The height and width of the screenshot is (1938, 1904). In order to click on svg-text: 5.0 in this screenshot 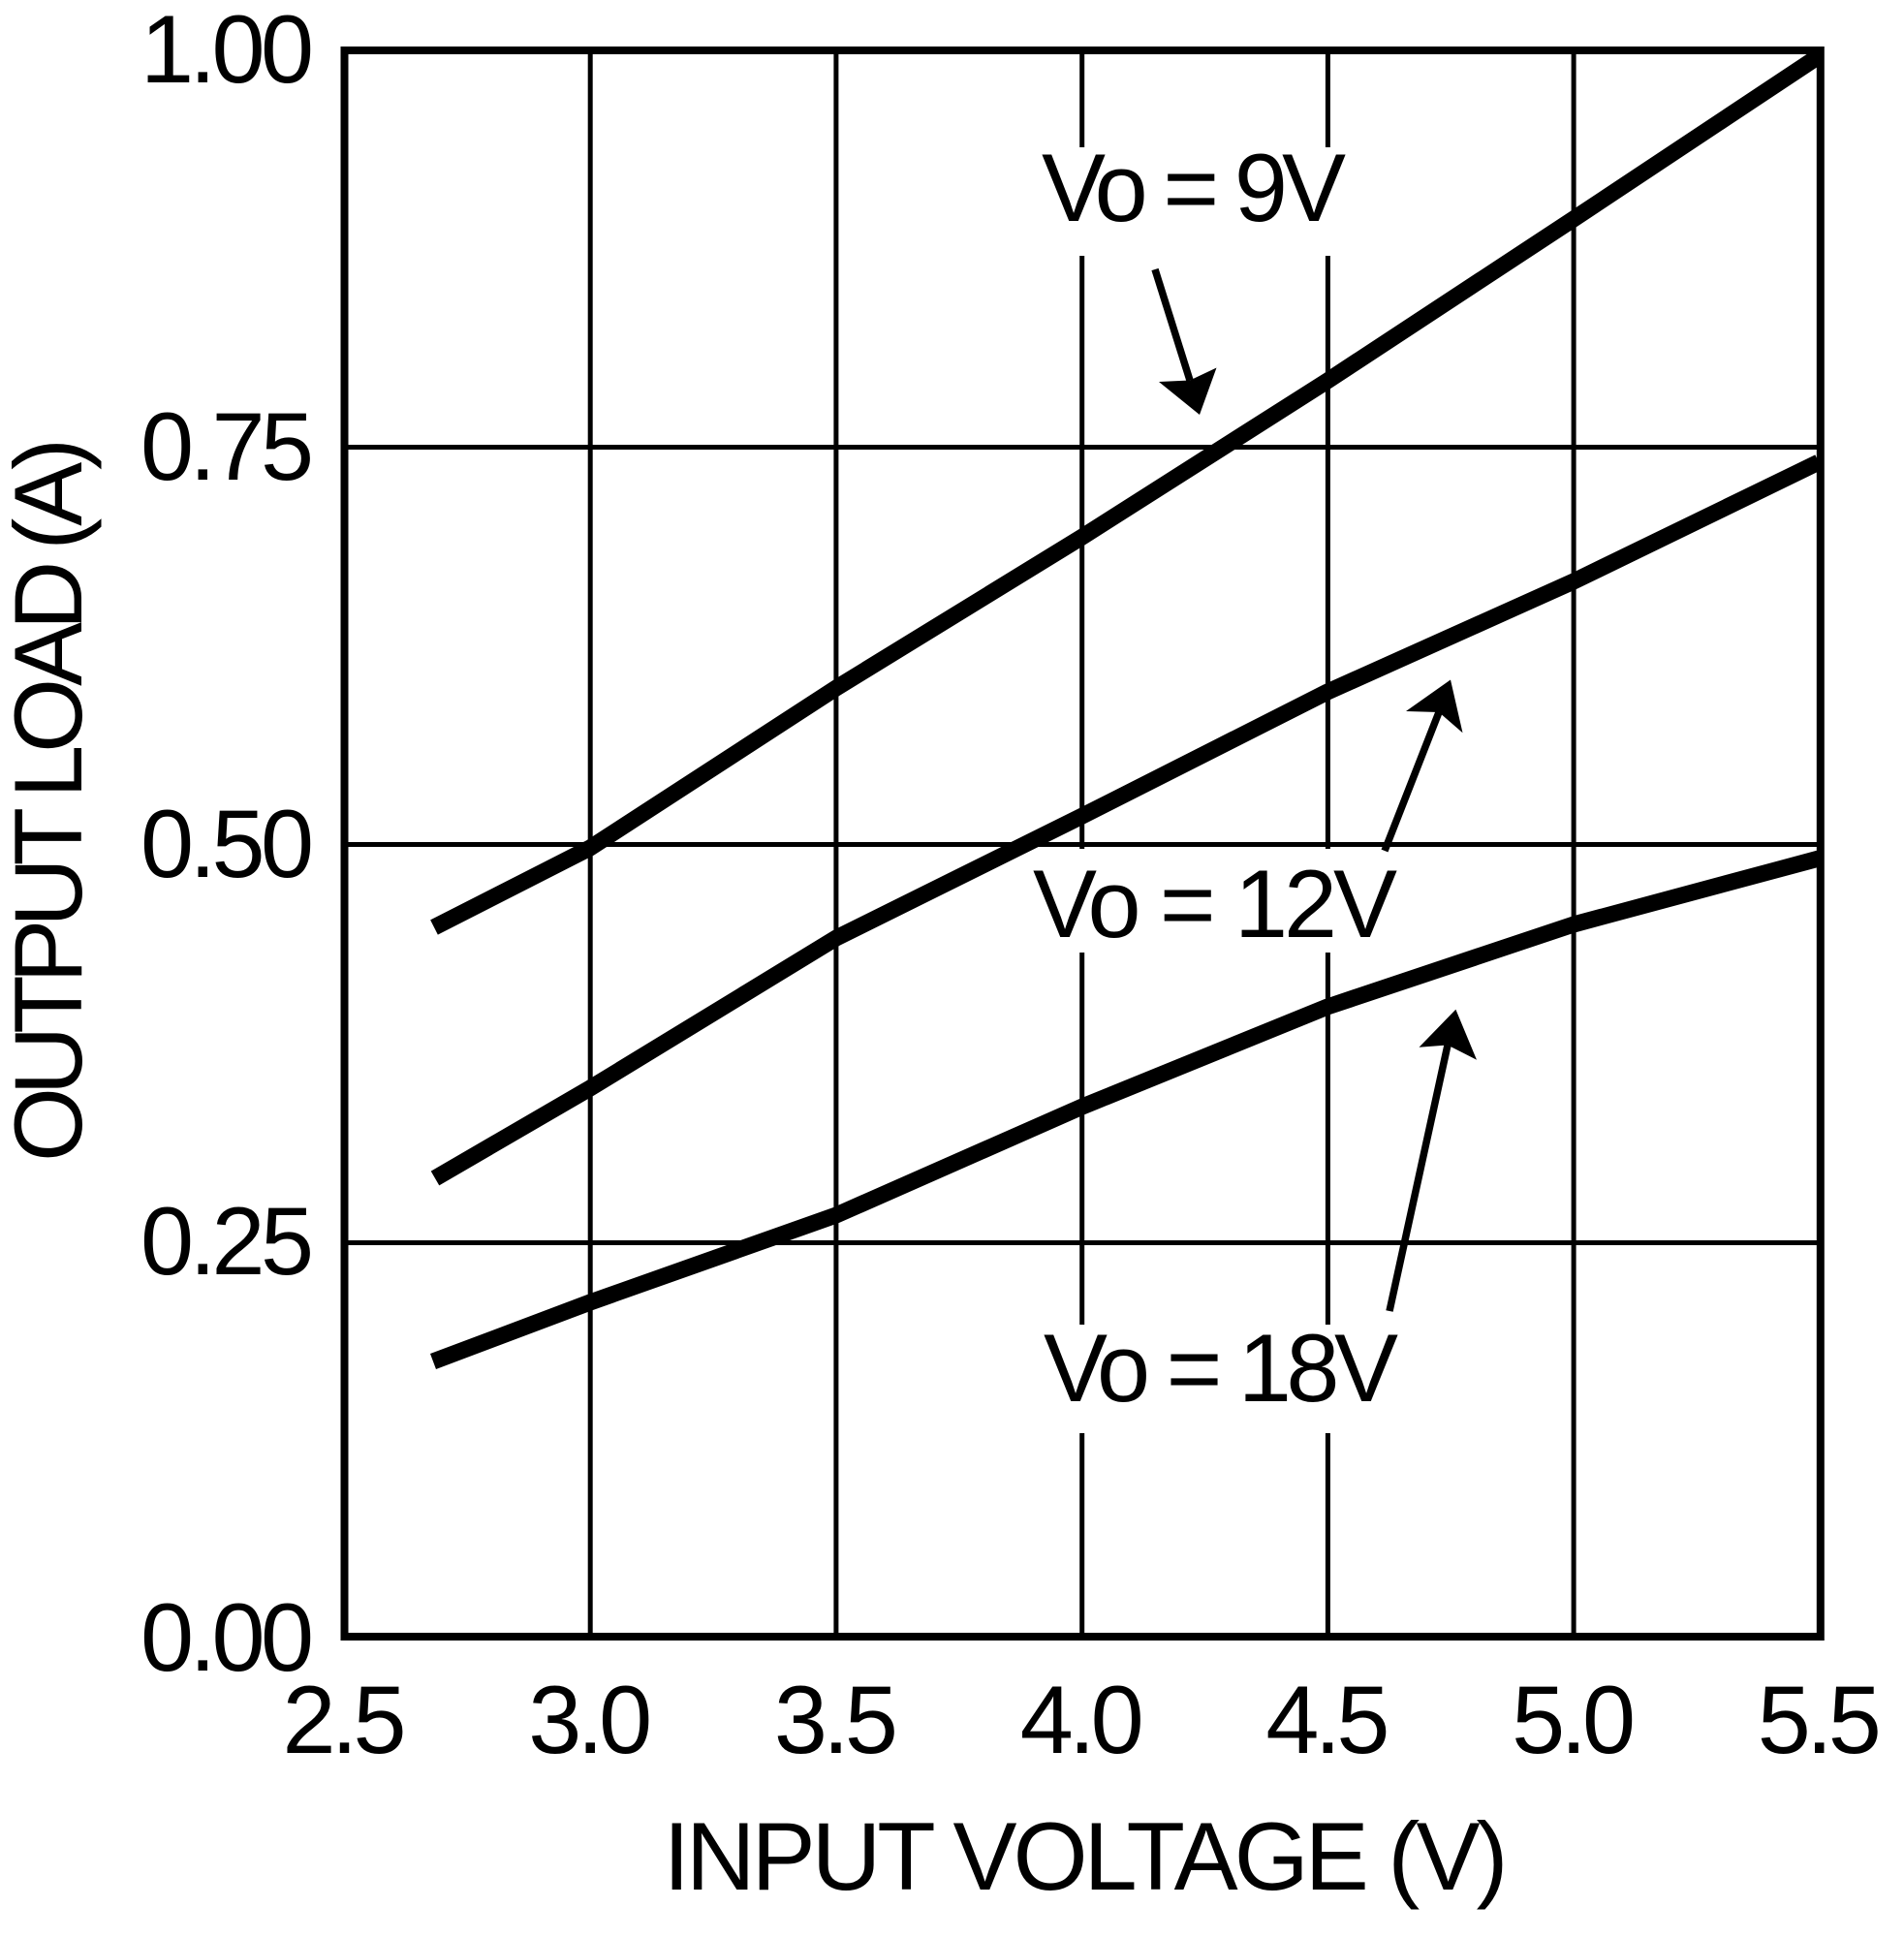, I will do `click(1574, 1720)`.